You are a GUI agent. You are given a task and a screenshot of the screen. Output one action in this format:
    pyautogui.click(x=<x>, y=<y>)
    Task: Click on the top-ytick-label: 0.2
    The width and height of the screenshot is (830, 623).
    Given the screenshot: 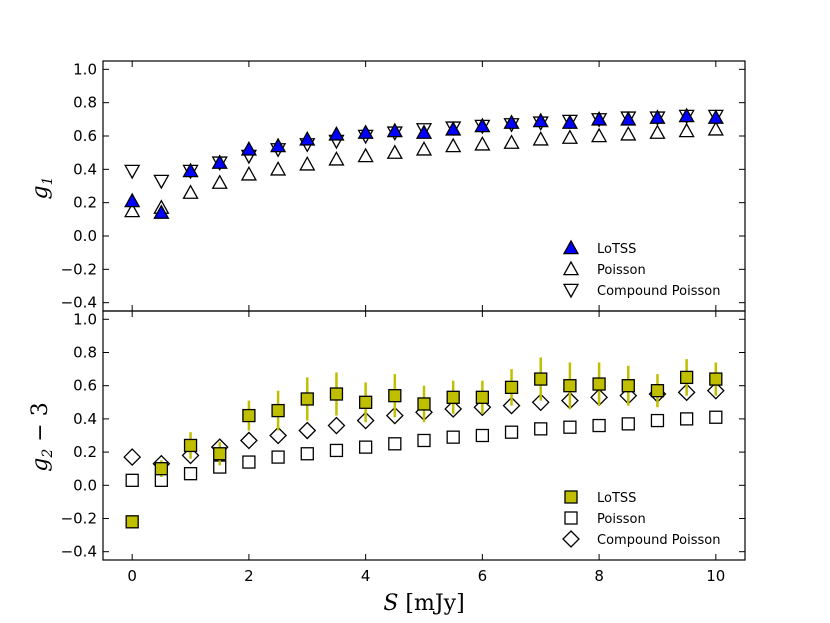 What is the action you would take?
    pyautogui.click(x=85, y=203)
    